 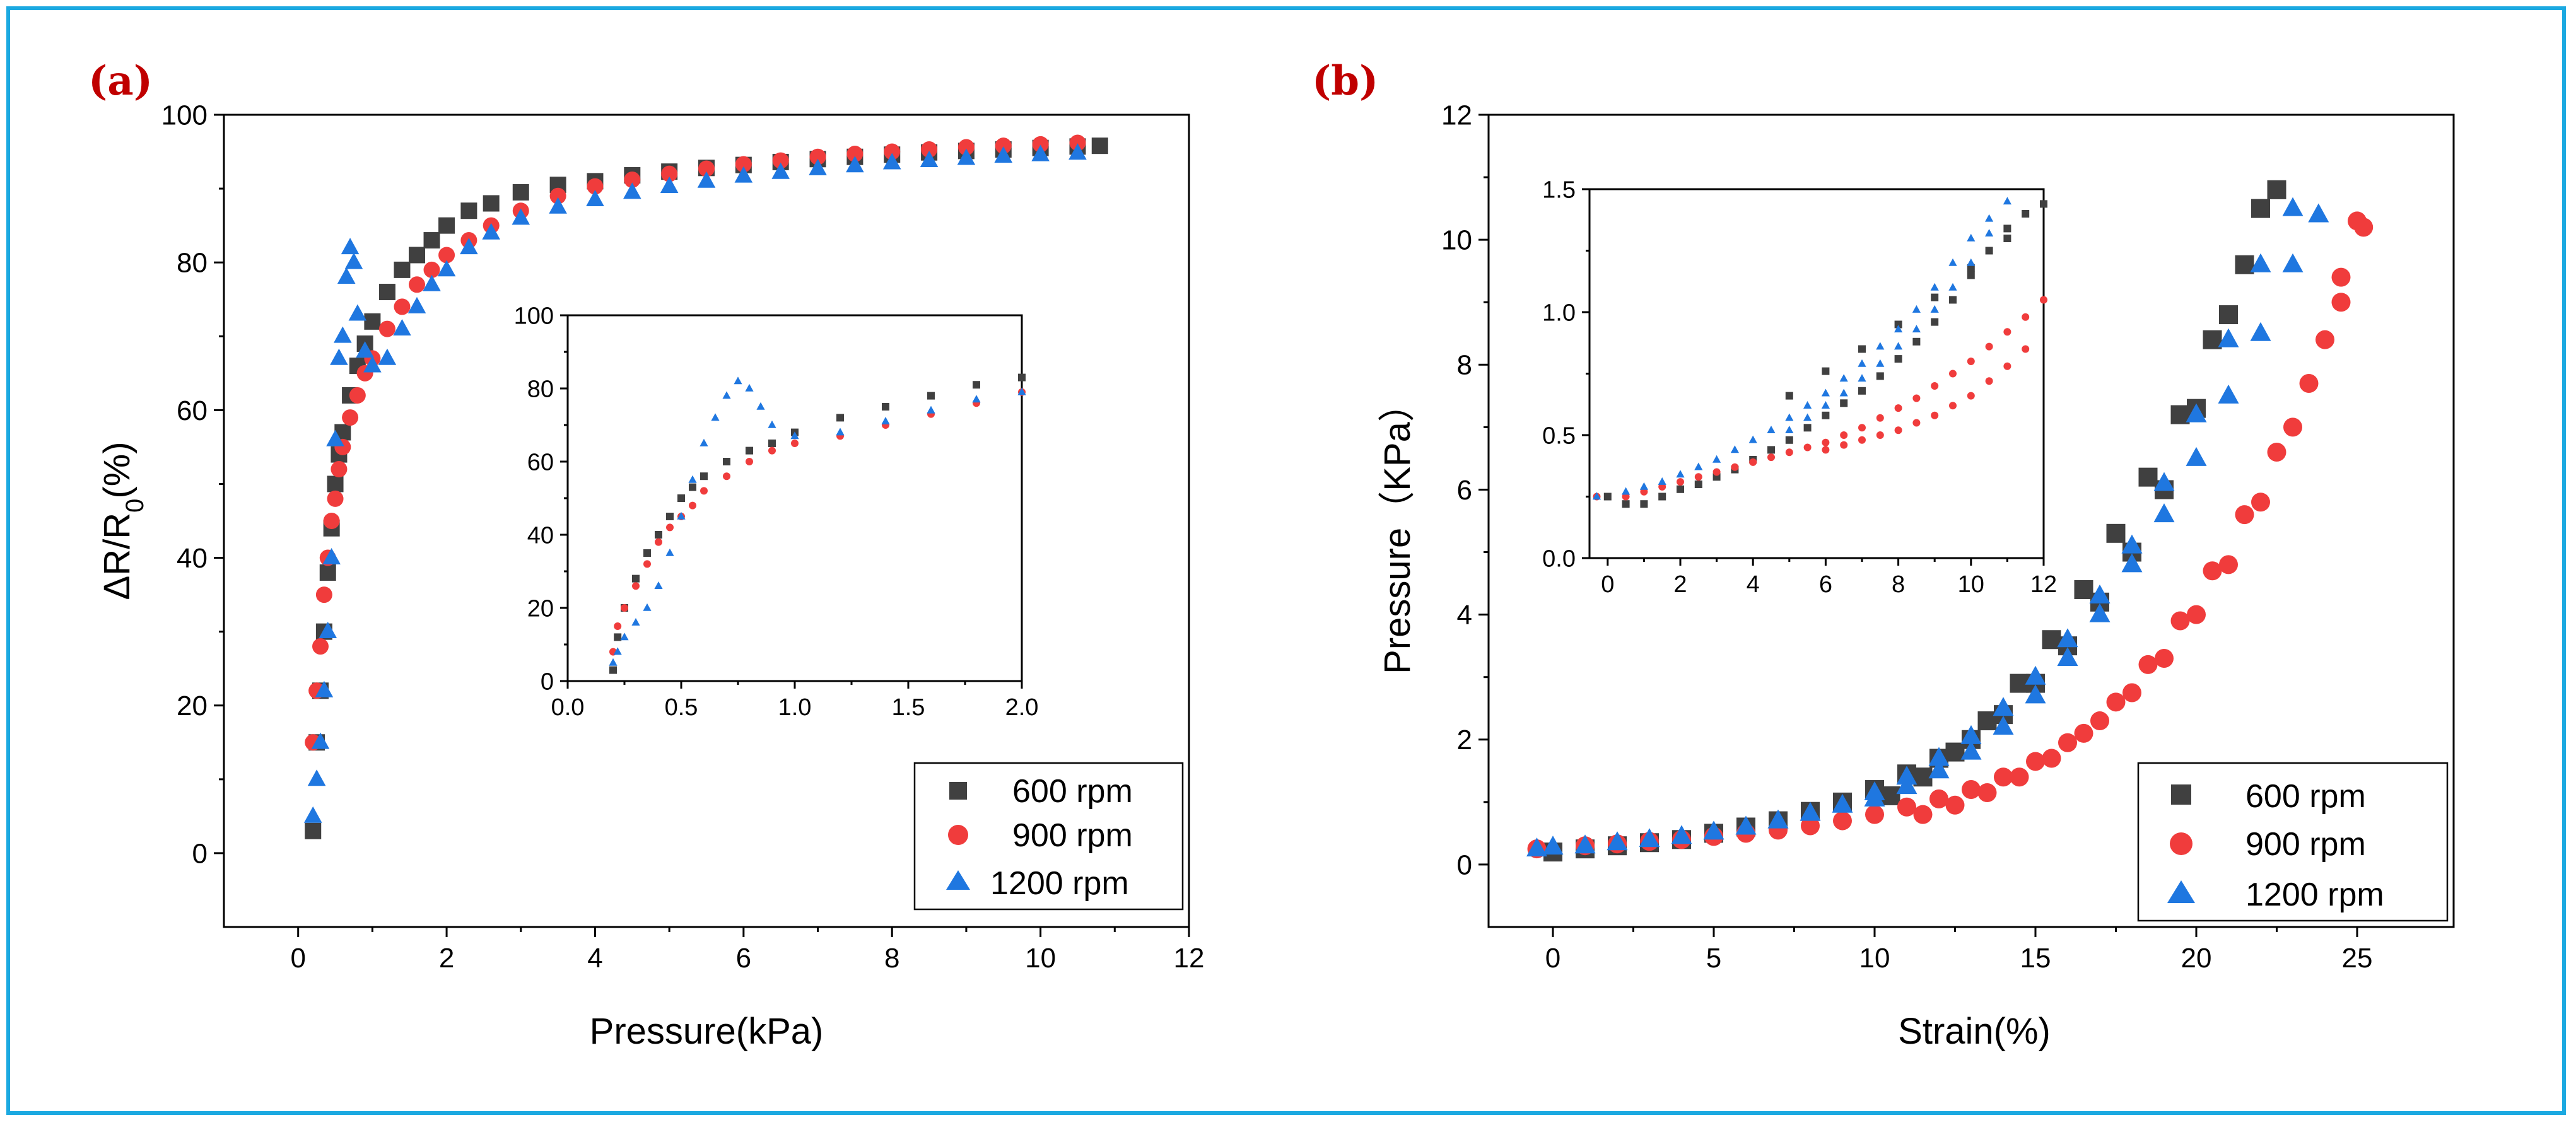 I want to click on panel-b-label: (b), so click(x=1345, y=81).